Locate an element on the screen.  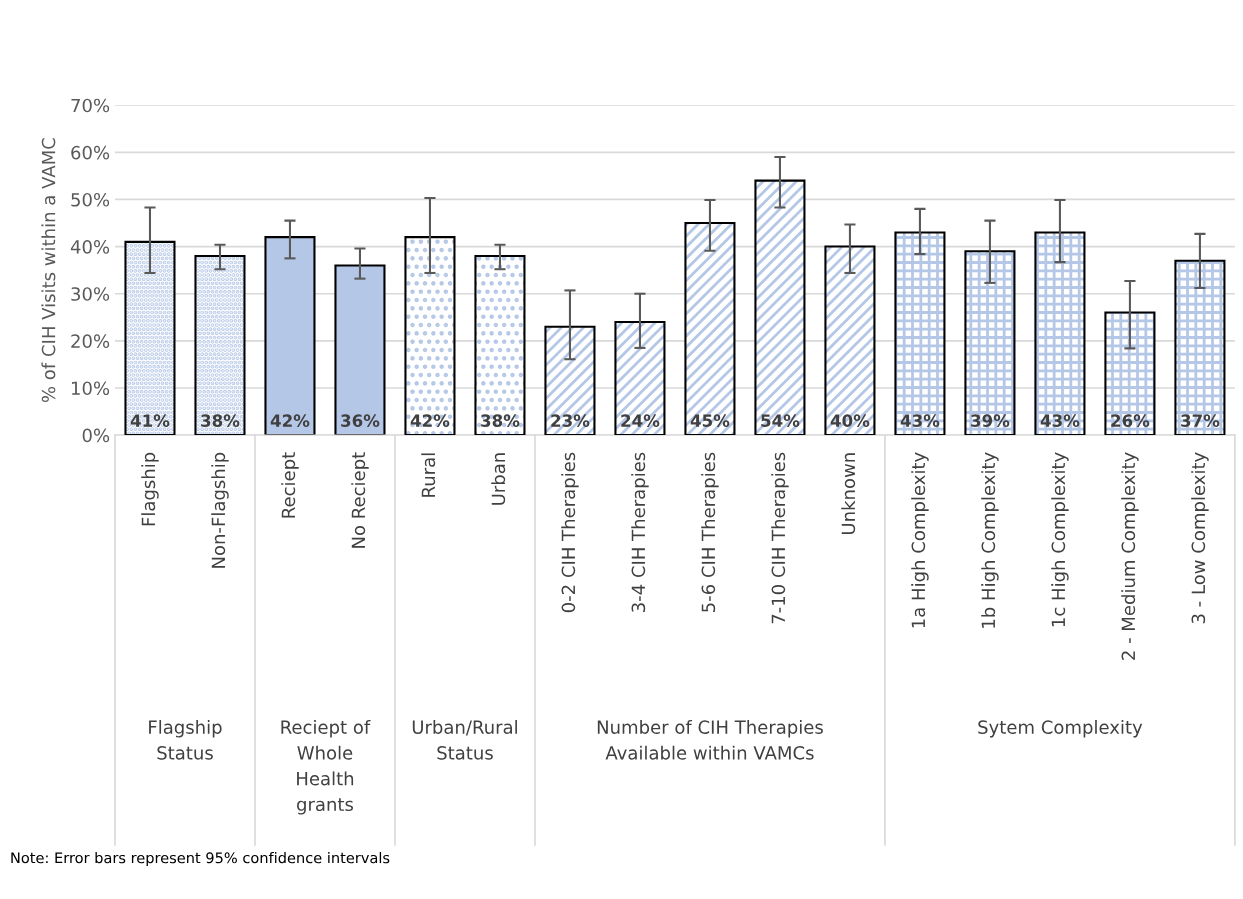
y-tick-label: 10% is located at coordinates (90, 388).